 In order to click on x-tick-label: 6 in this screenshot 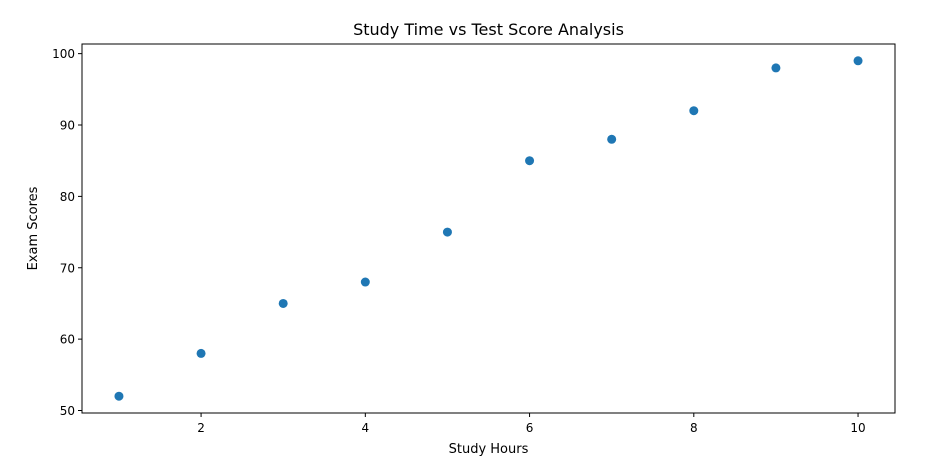, I will do `click(530, 428)`.